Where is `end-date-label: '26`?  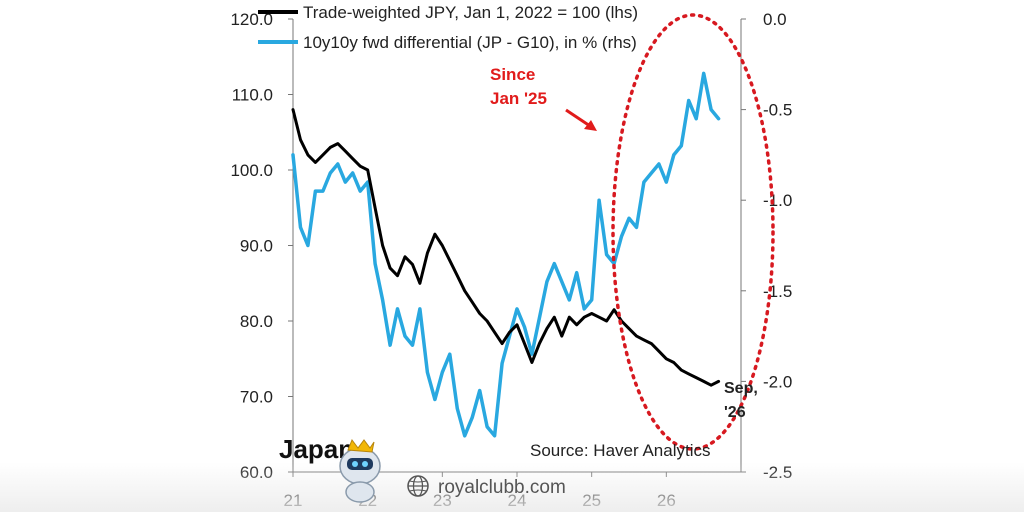 end-date-label: '26 is located at coordinates (735, 412).